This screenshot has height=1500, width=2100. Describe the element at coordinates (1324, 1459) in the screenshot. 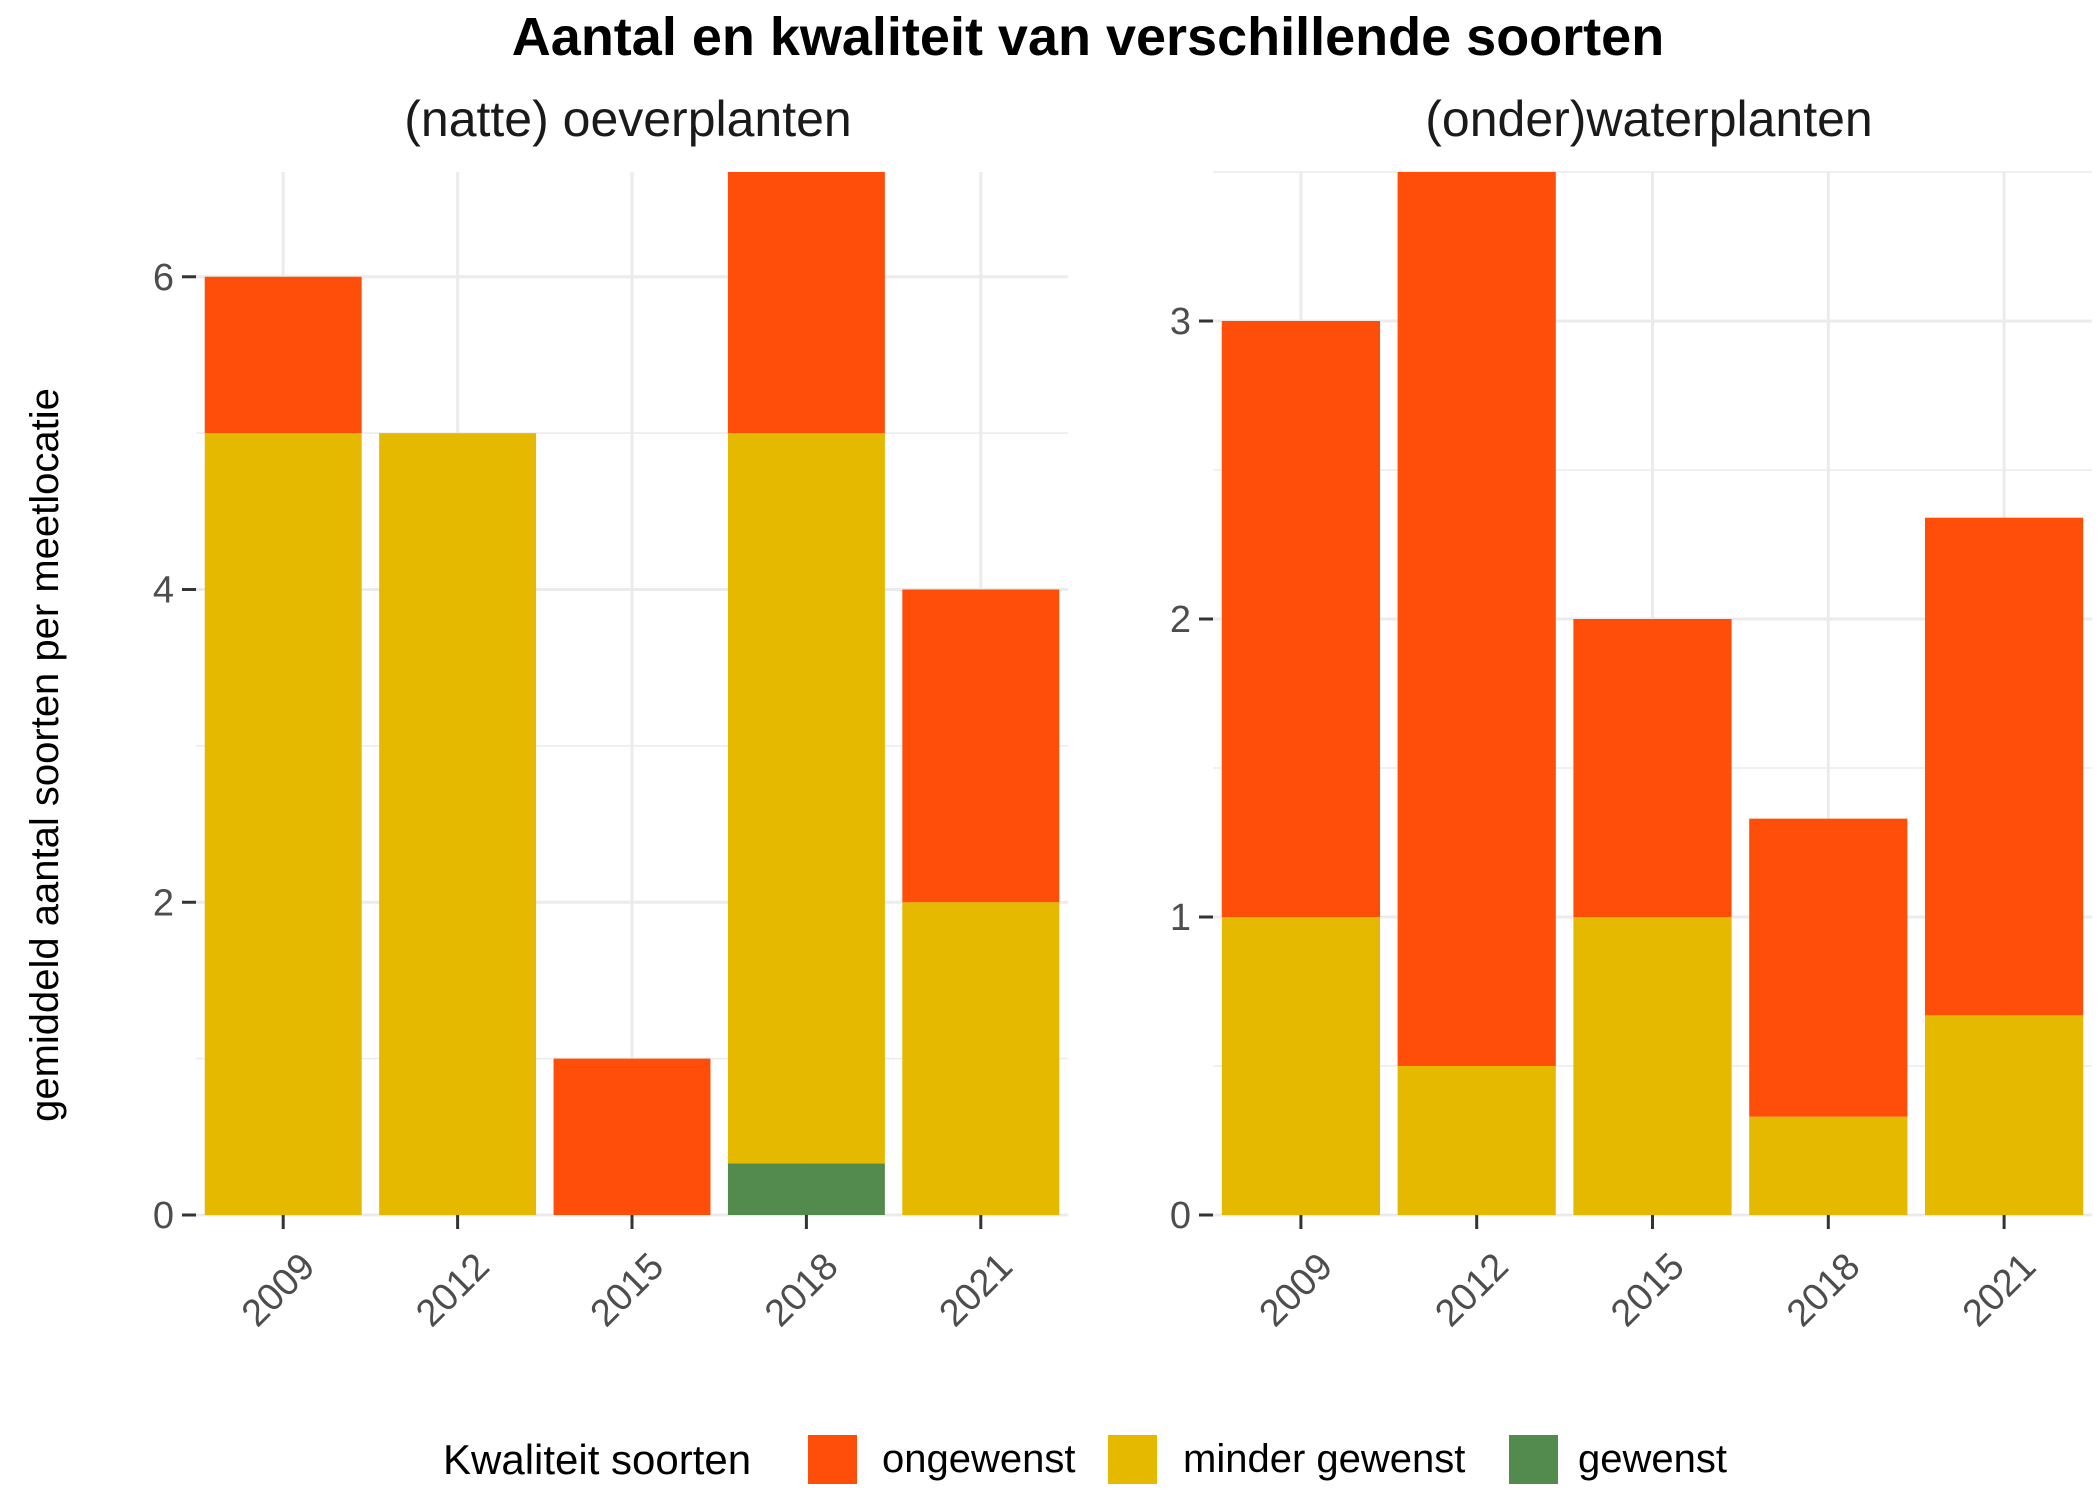

I see `legend-label-minder-gewenst: minder gewenst` at that location.